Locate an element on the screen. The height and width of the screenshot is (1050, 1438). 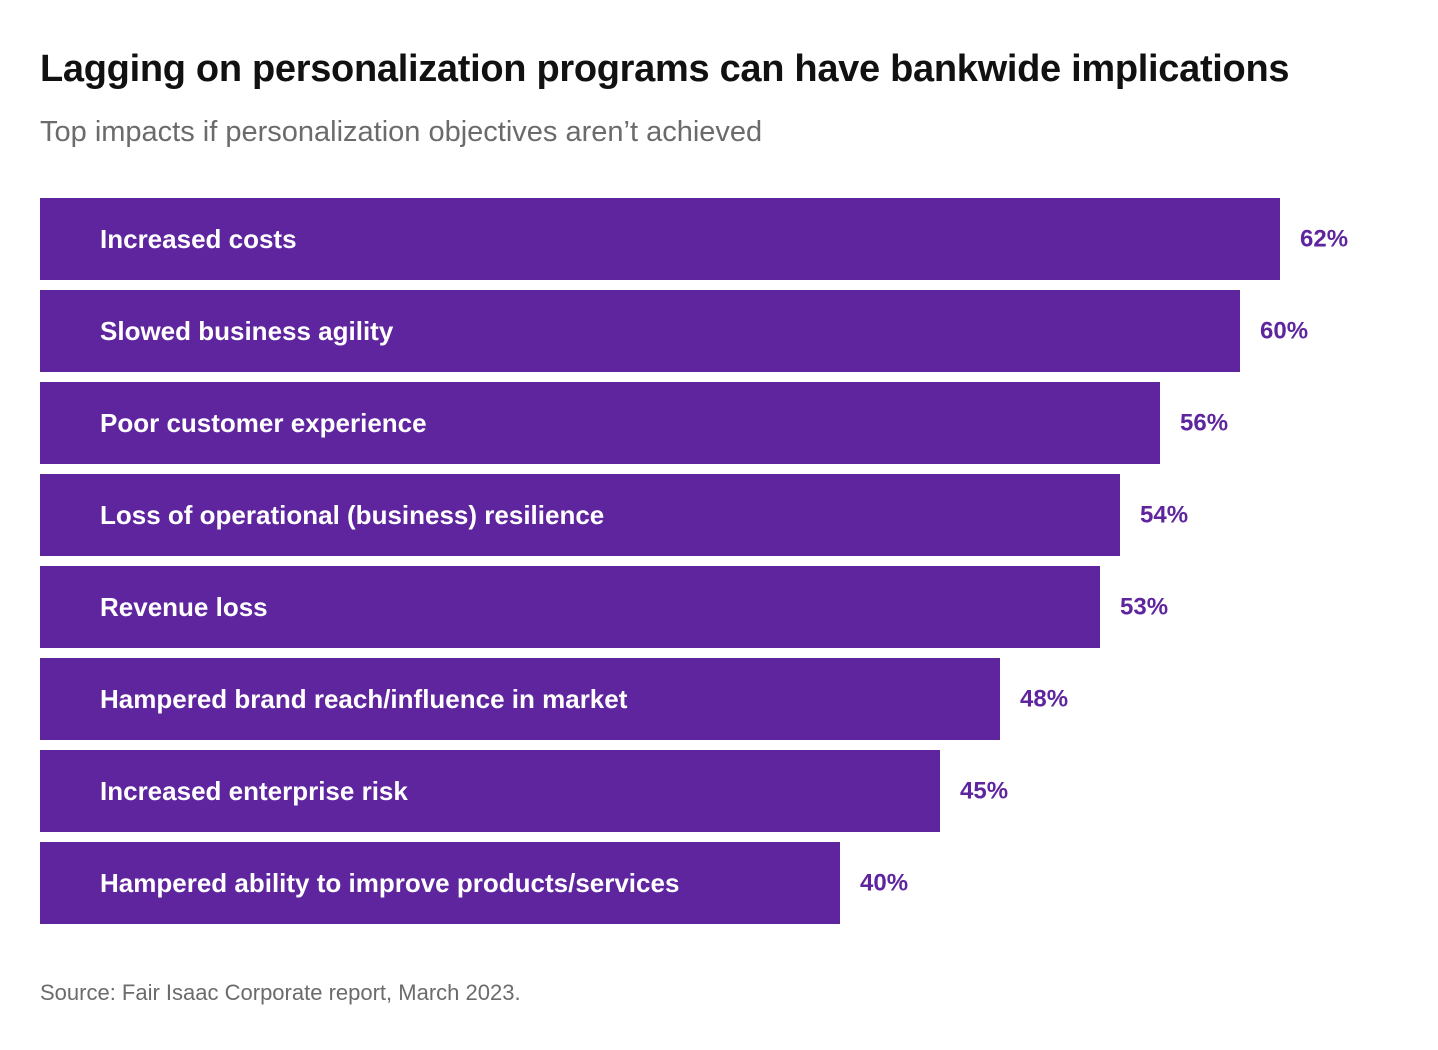
value-label-4: 54% is located at coordinates (1164, 515).